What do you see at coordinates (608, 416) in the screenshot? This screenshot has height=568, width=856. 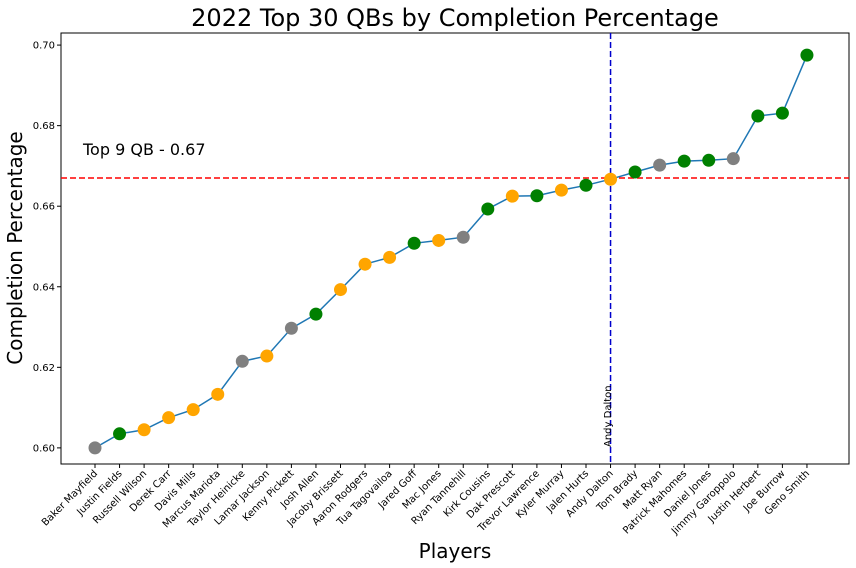 I see `vertical-reference-label: Andy Dalton` at bounding box center [608, 416].